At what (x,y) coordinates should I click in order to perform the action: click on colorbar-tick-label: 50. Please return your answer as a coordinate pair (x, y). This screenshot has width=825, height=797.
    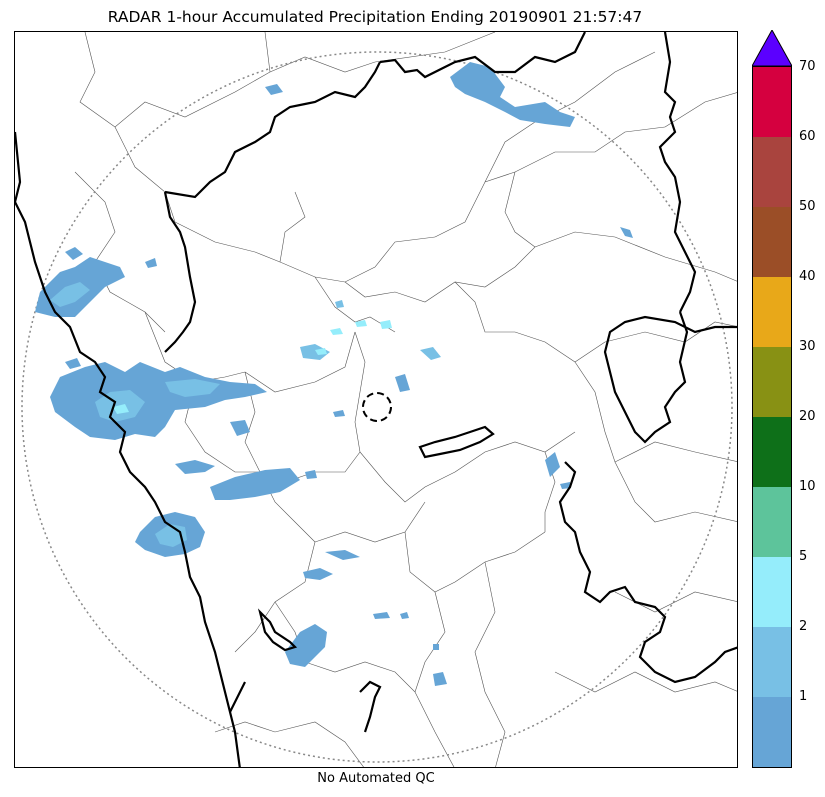
    Looking at the image, I should click on (807, 206).